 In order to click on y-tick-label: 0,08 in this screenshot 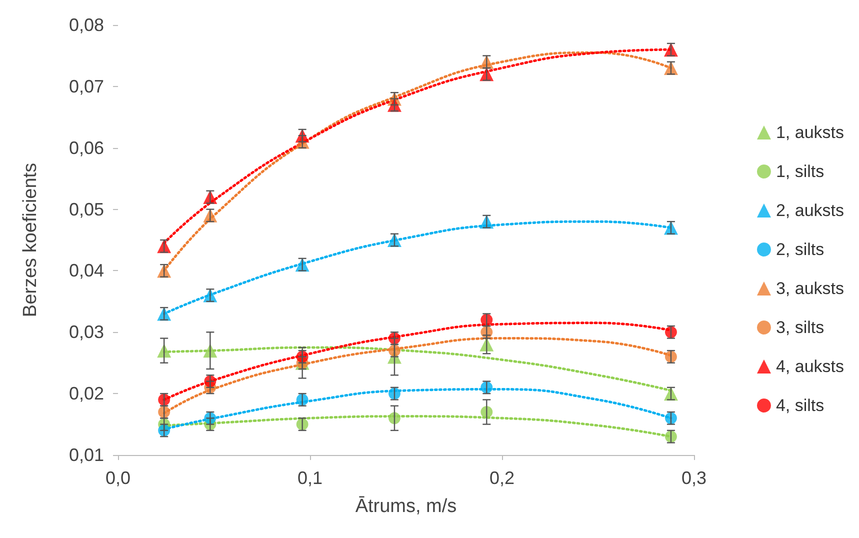, I will do `click(86, 25)`.